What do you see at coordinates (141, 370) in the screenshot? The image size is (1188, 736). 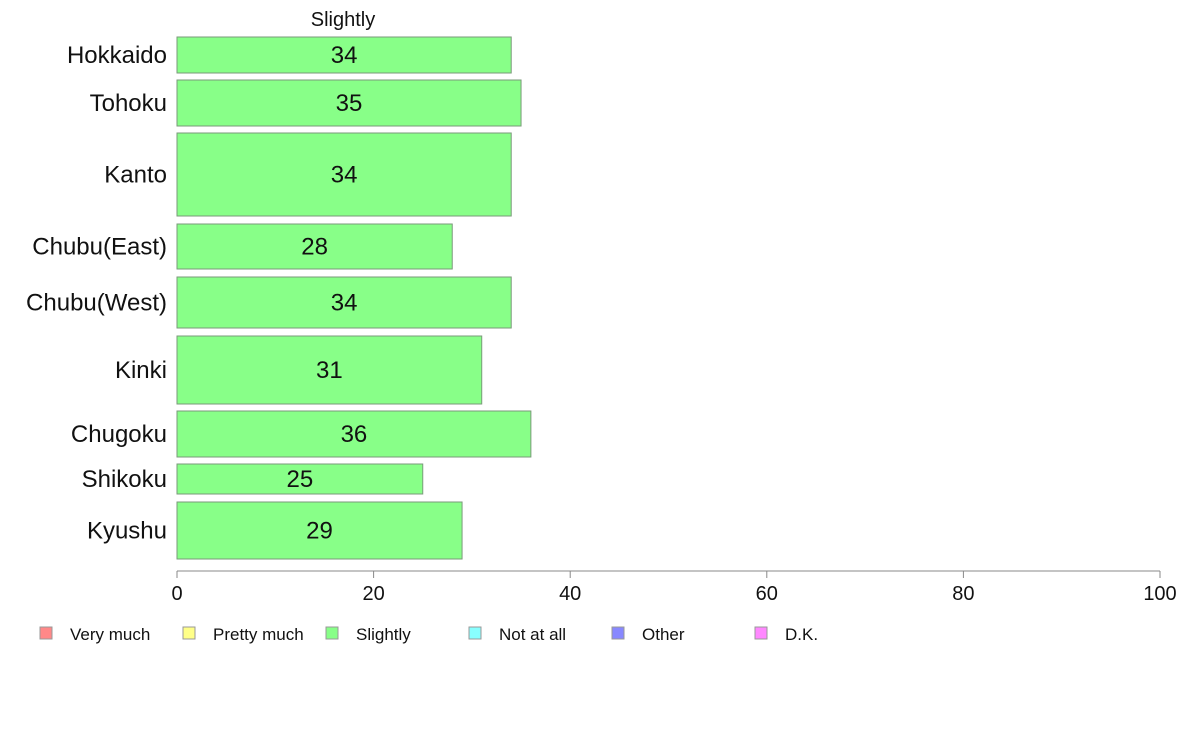 I see `category-label: Kinki` at bounding box center [141, 370].